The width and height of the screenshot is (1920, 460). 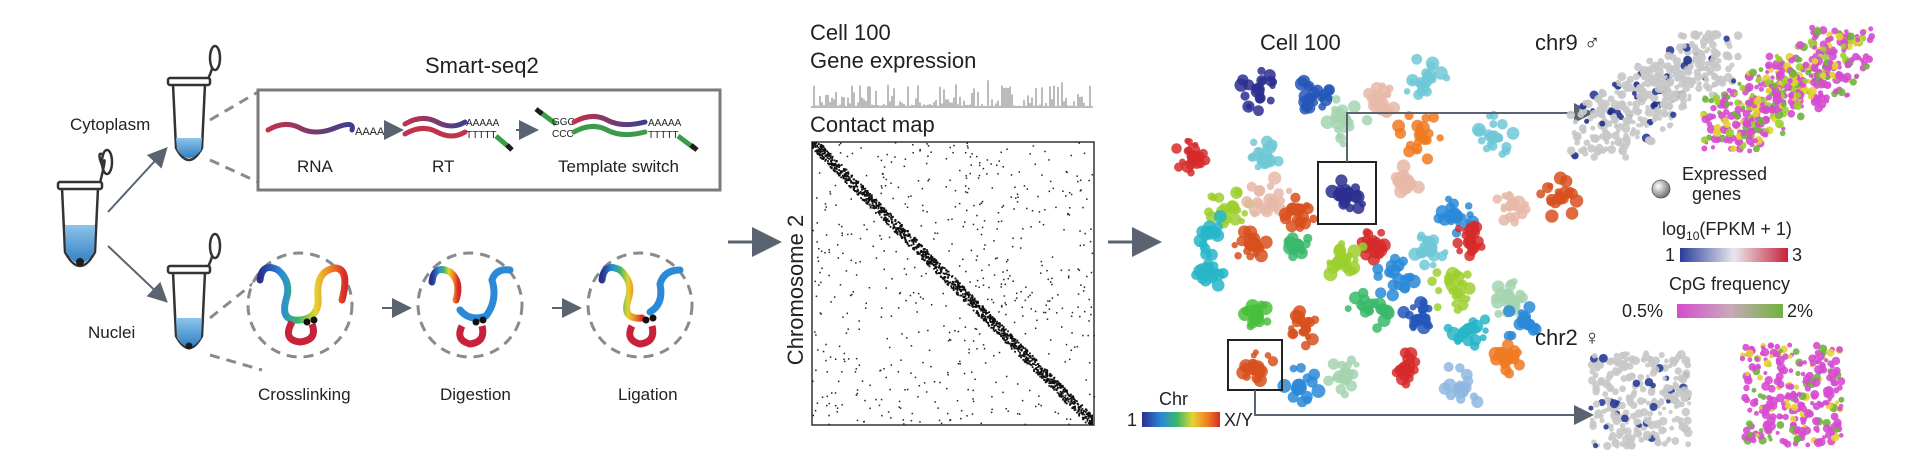 What do you see at coordinates (872, 124) in the screenshot?
I see `contact-map-label: Contact map` at bounding box center [872, 124].